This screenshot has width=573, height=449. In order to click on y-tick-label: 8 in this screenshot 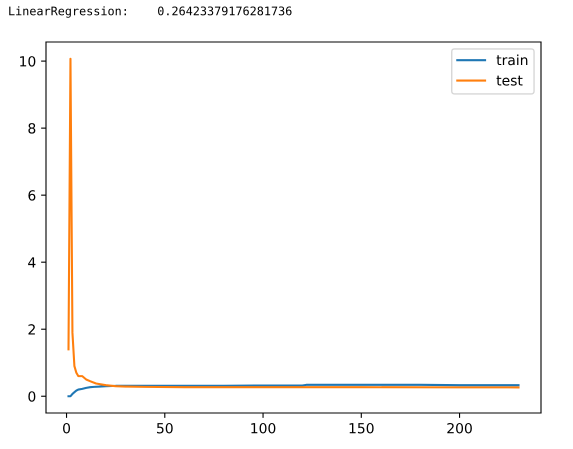, I will do `click(32, 128)`.